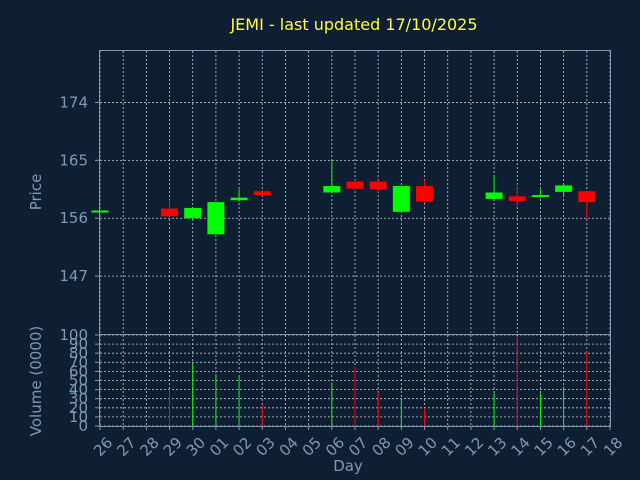 Image resolution: width=640 pixels, height=480 pixels. I want to click on price-candles, so click(343, 197).